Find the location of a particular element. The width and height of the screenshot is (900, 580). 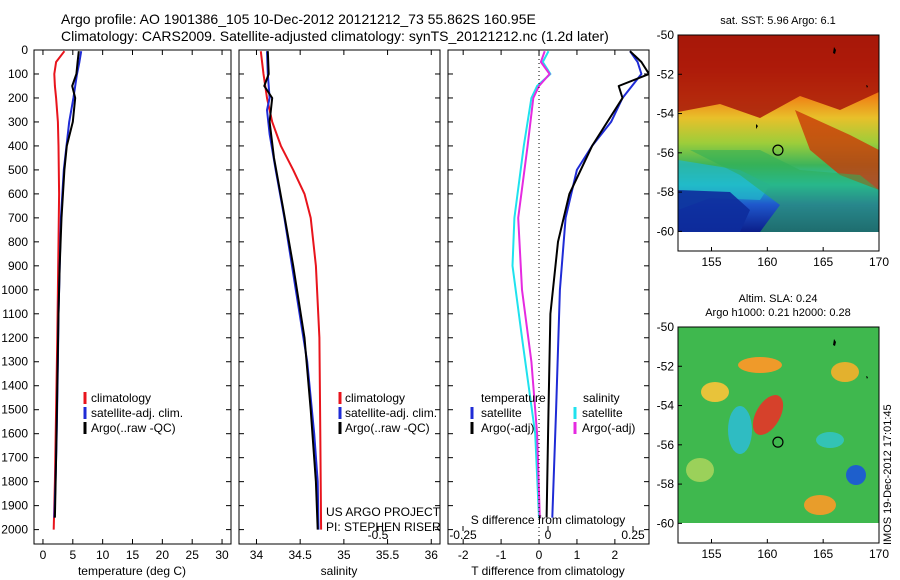

sla-map is located at coordinates (778, 435).